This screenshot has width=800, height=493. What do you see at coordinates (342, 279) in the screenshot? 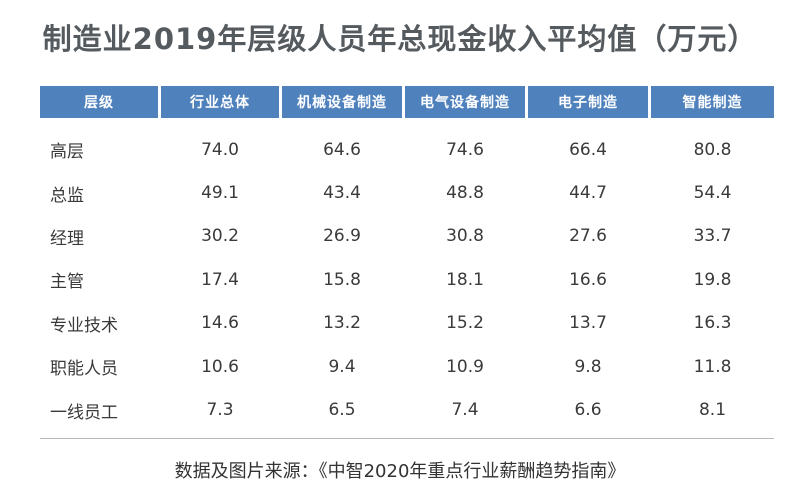
I see `table-cell: 15.8` at bounding box center [342, 279].